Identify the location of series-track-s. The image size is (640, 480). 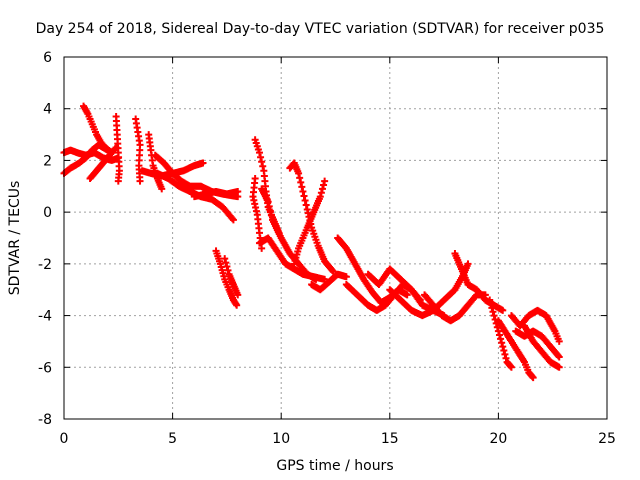
(309, 222).